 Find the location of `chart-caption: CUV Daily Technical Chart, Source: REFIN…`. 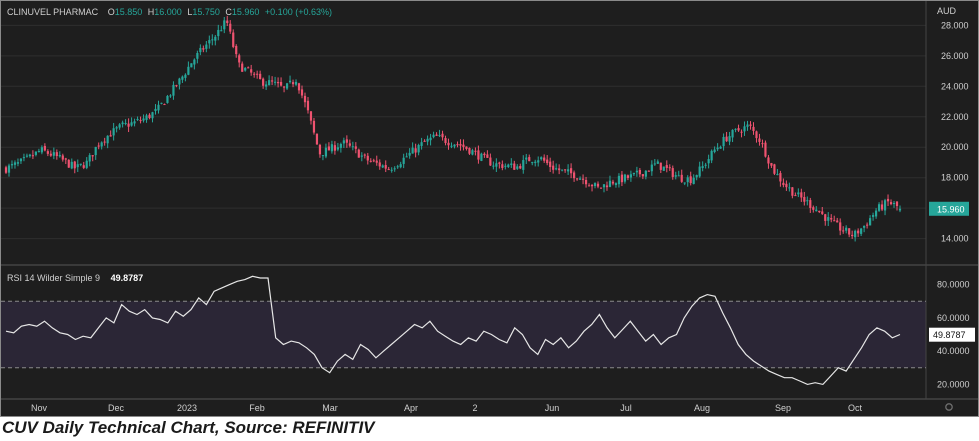

chart-caption: CUV Daily Technical Chart, Source: REFIN… is located at coordinates (188, 427).